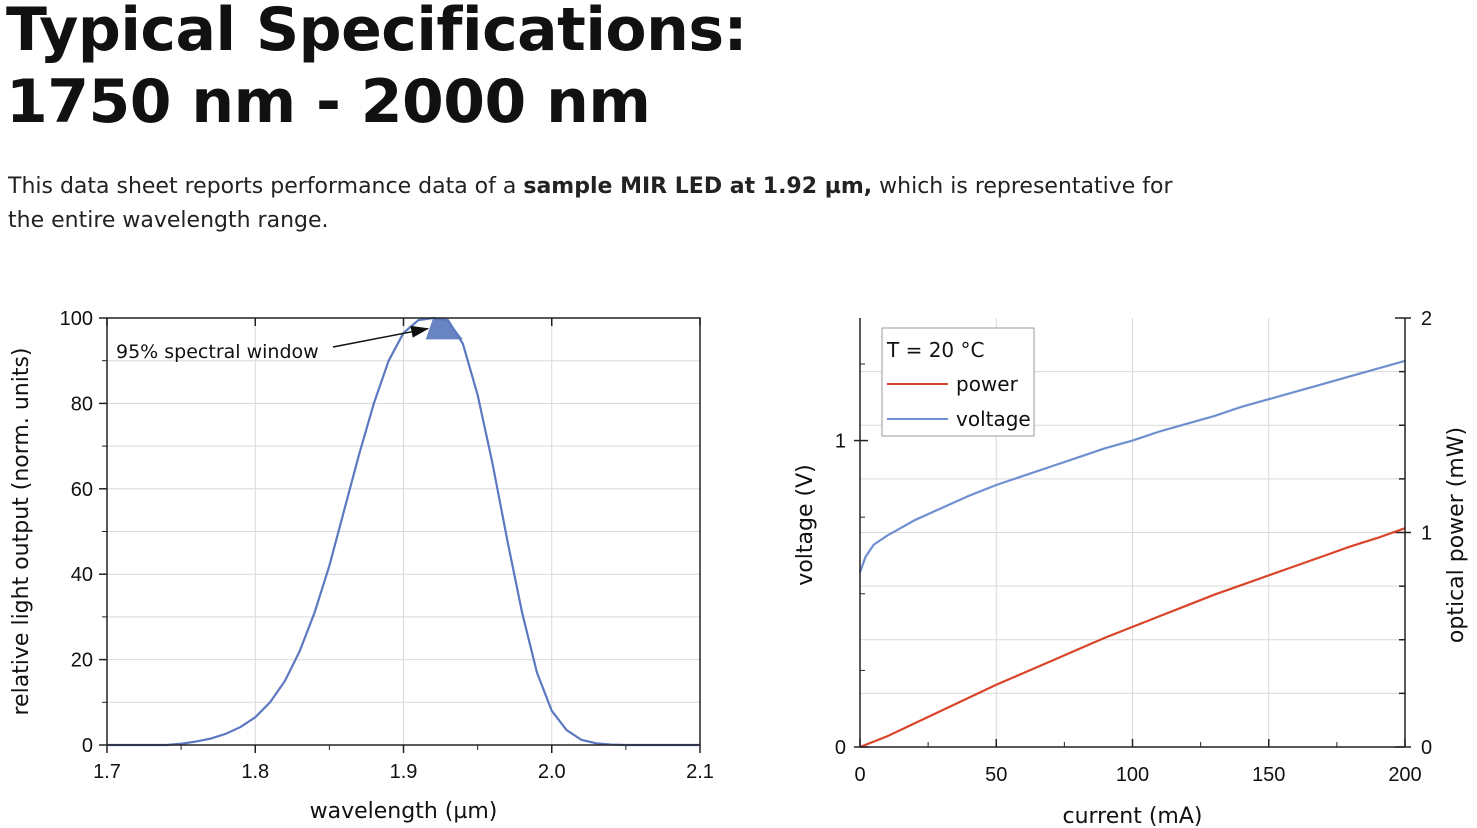 Image resolution: width=1477 pixels, height=828 pixels. I want to click on annotation-label: 95% spectral window, so click(217, 352).